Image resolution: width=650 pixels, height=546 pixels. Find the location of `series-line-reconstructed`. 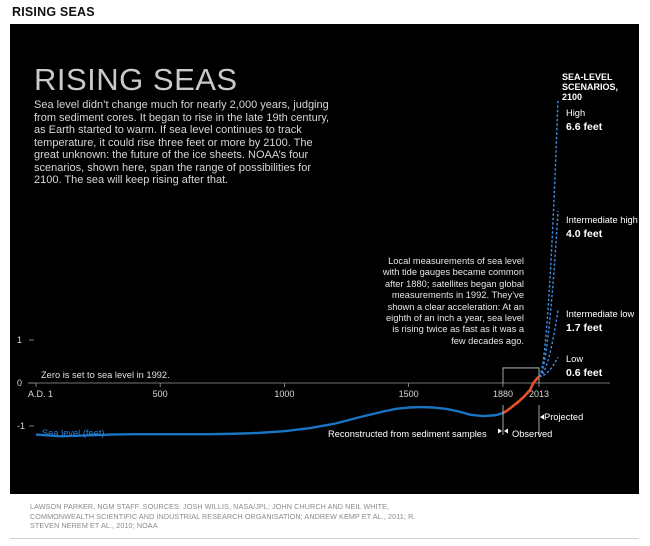

series-line-reconstructed is located at coordinates (269, 421).